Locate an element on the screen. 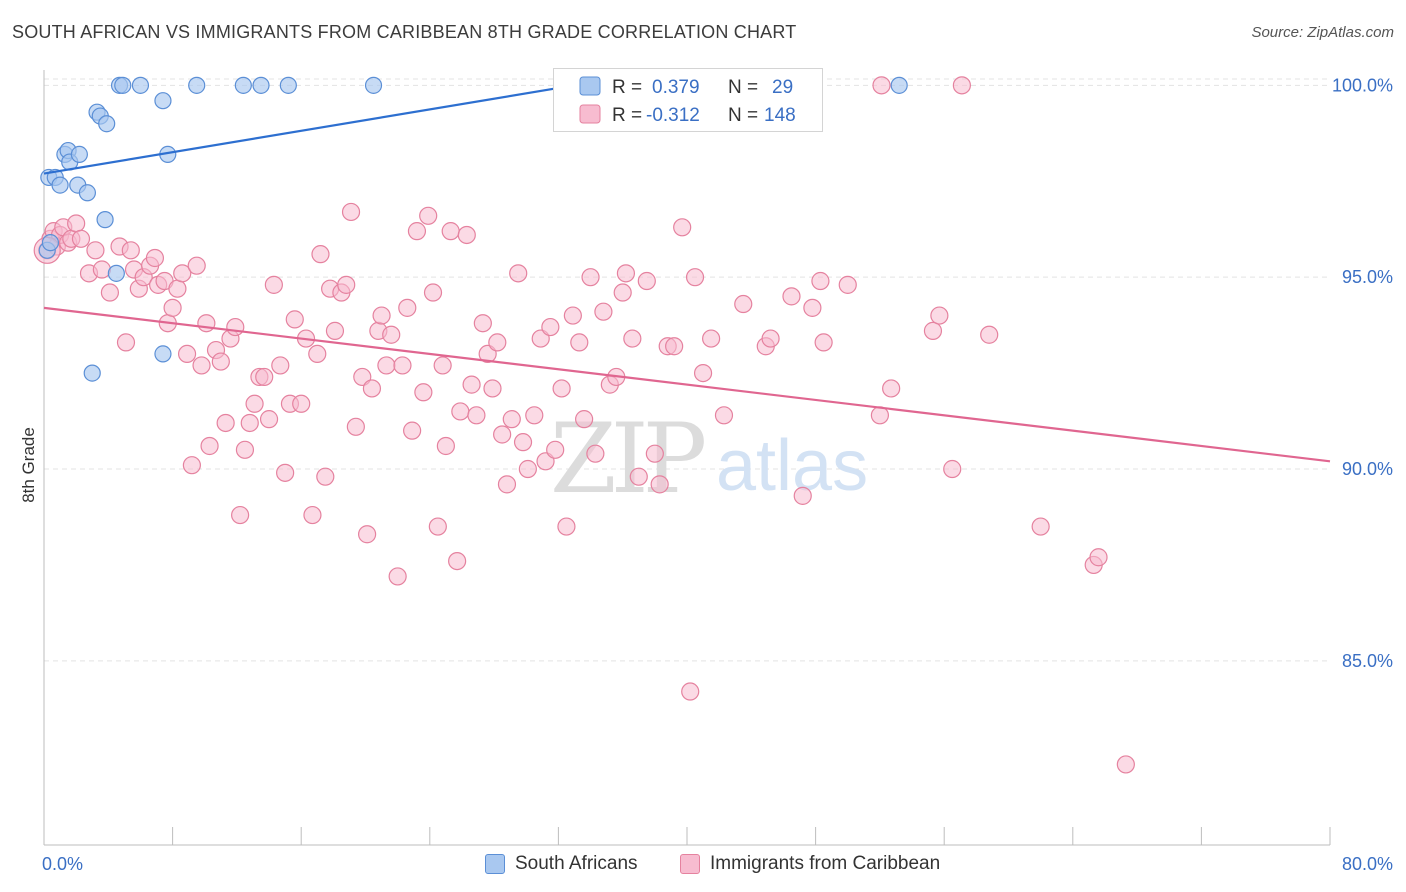 This screenshot has height=892, width=1406. y-tick-label: 100.0% is located at coordinates (1362, 85).